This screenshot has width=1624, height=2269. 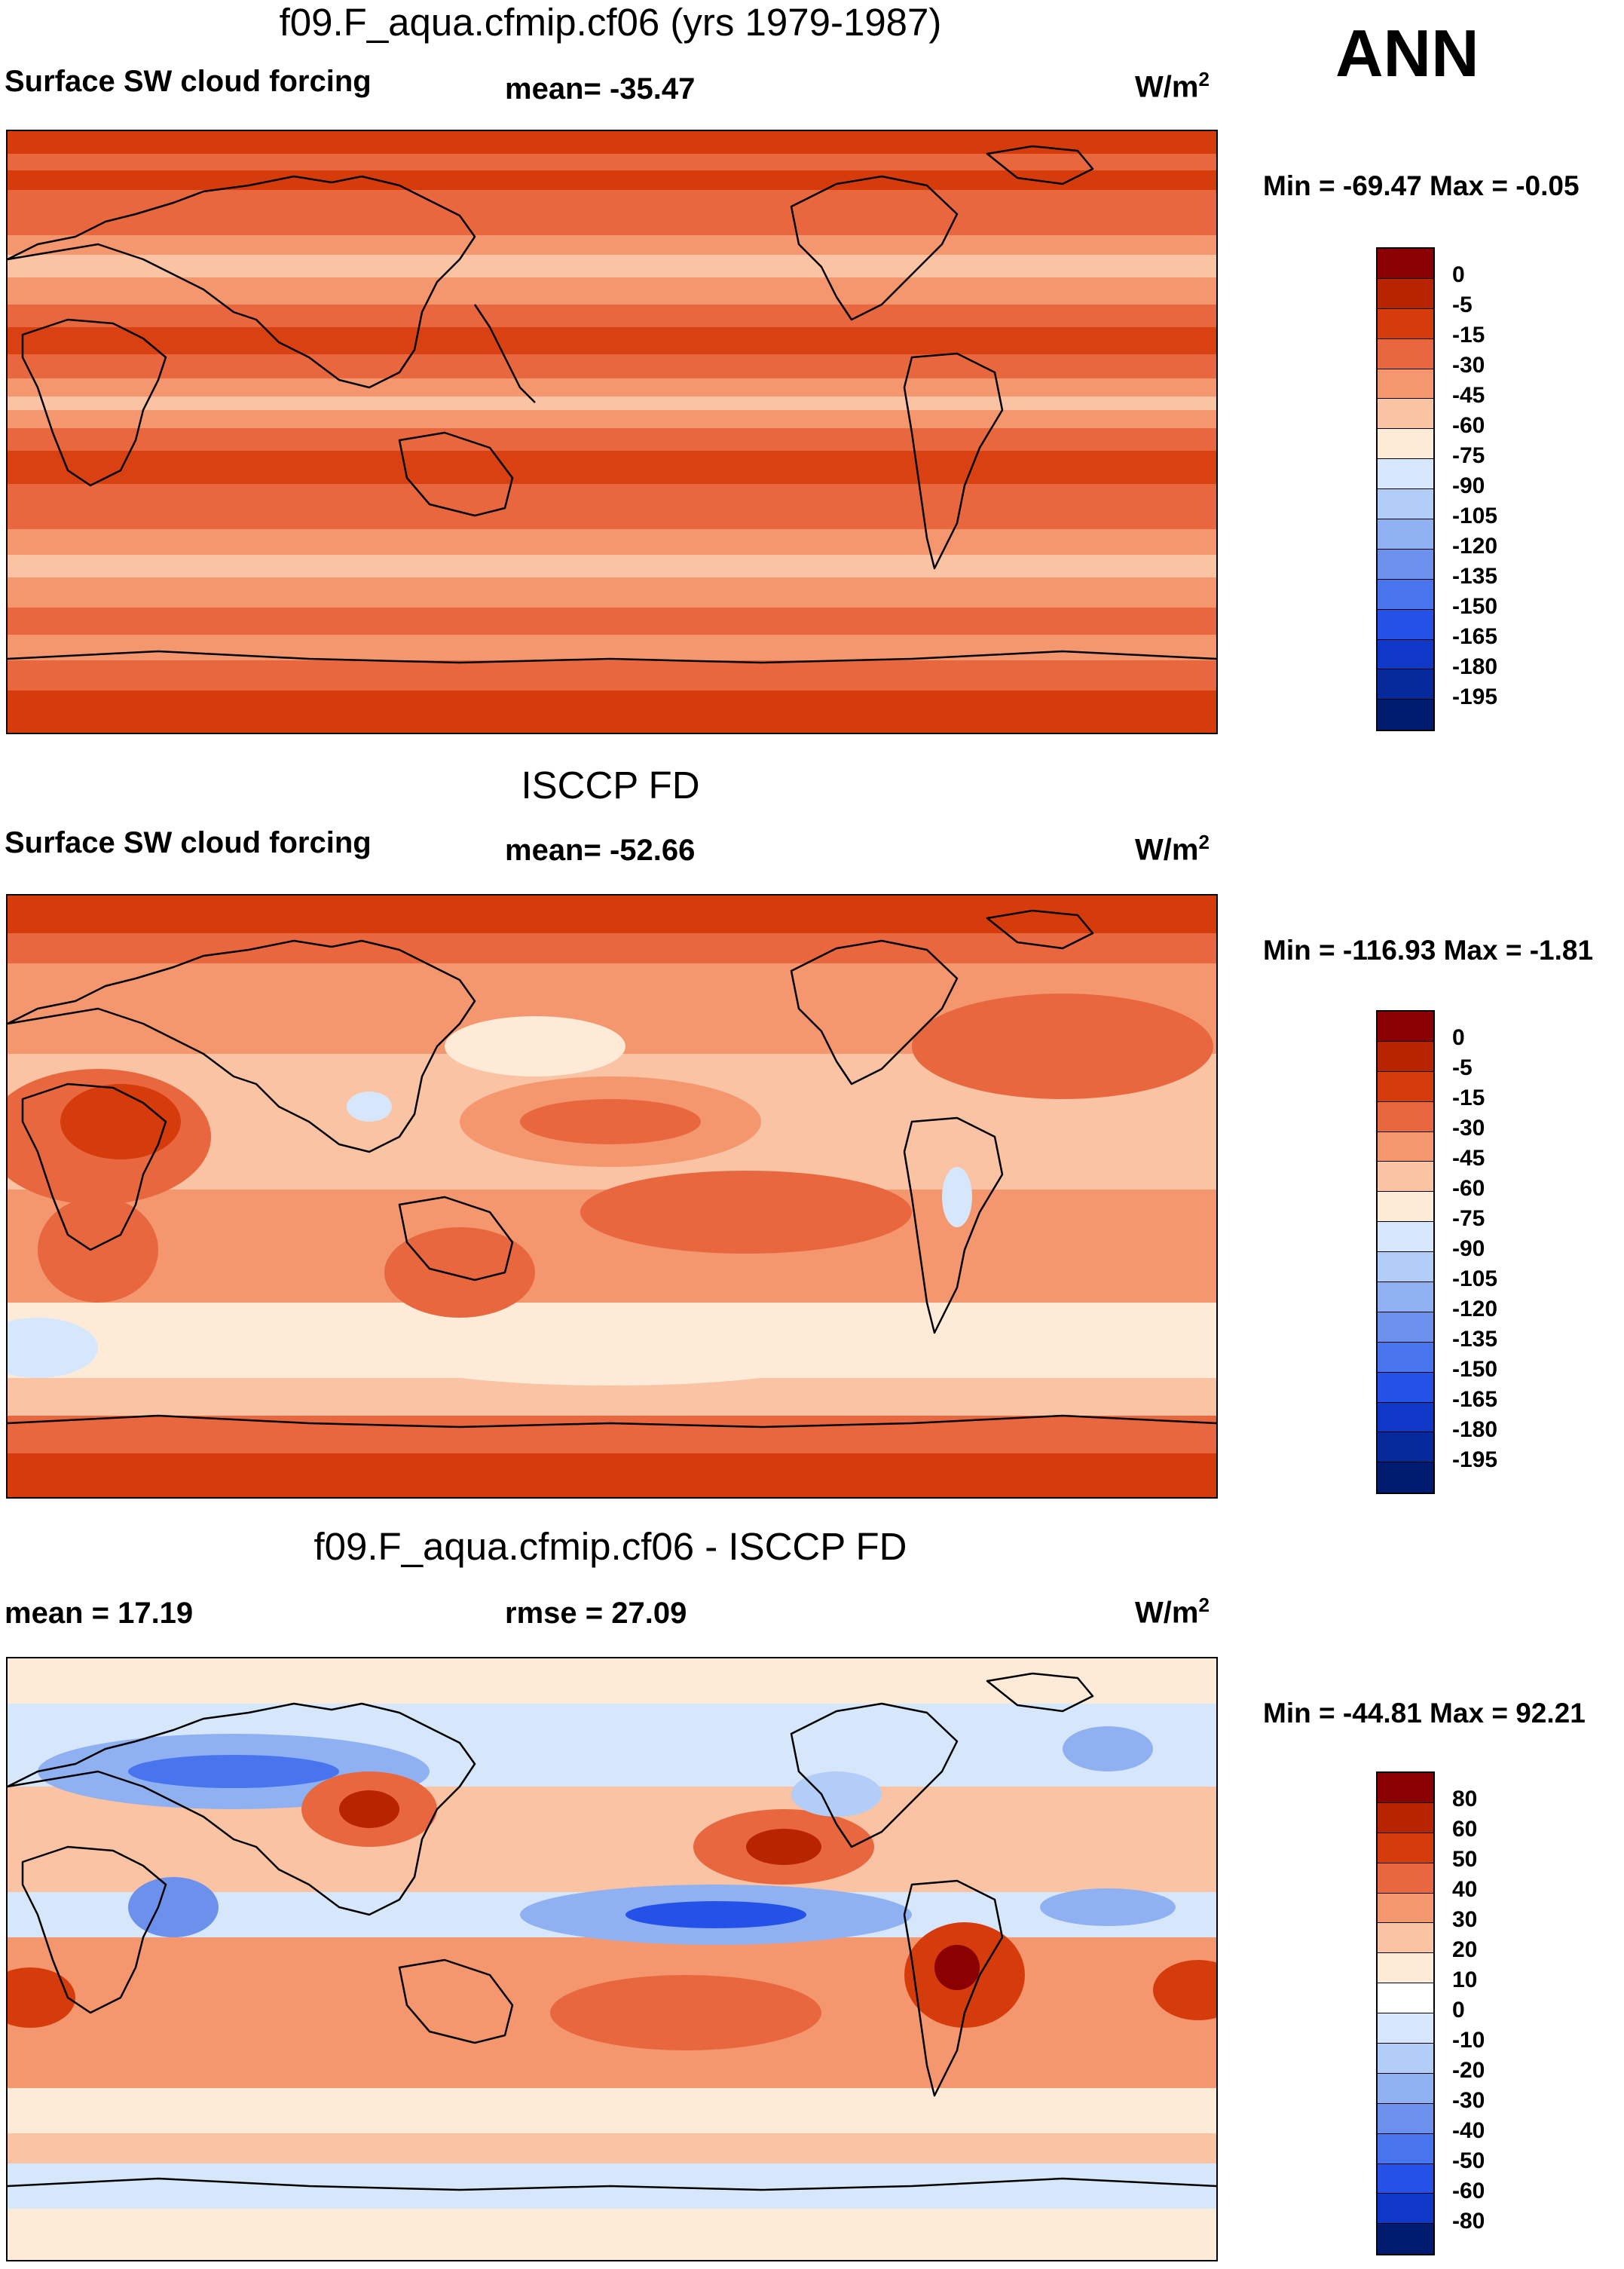 What do you see at coordinates (1468, 2040) in the screenshot?
I see `panel3-tick: -10` at bounding box center [1468, 2040].